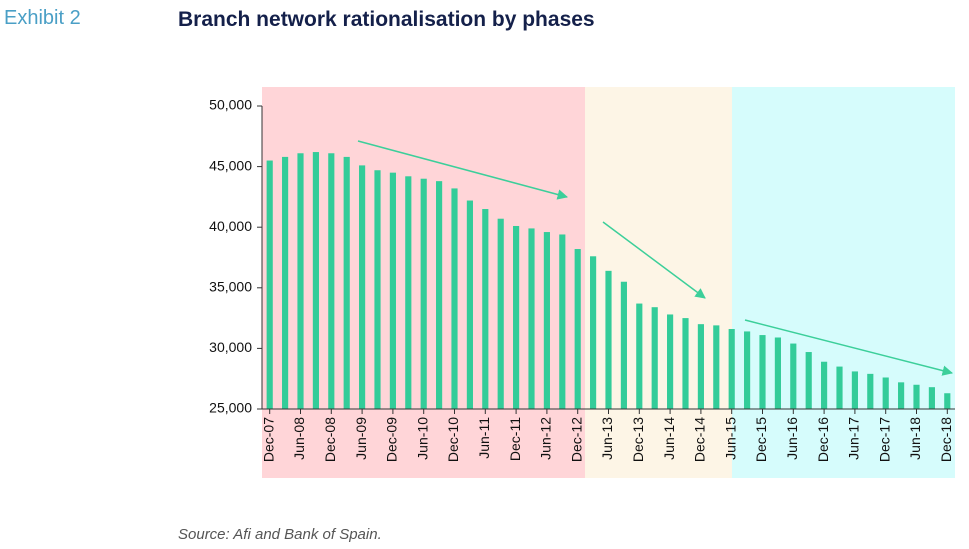  Describe the element at coordinates (515, 439) in the screenshot. I see `x-tick-label: Dec-11` at that location.